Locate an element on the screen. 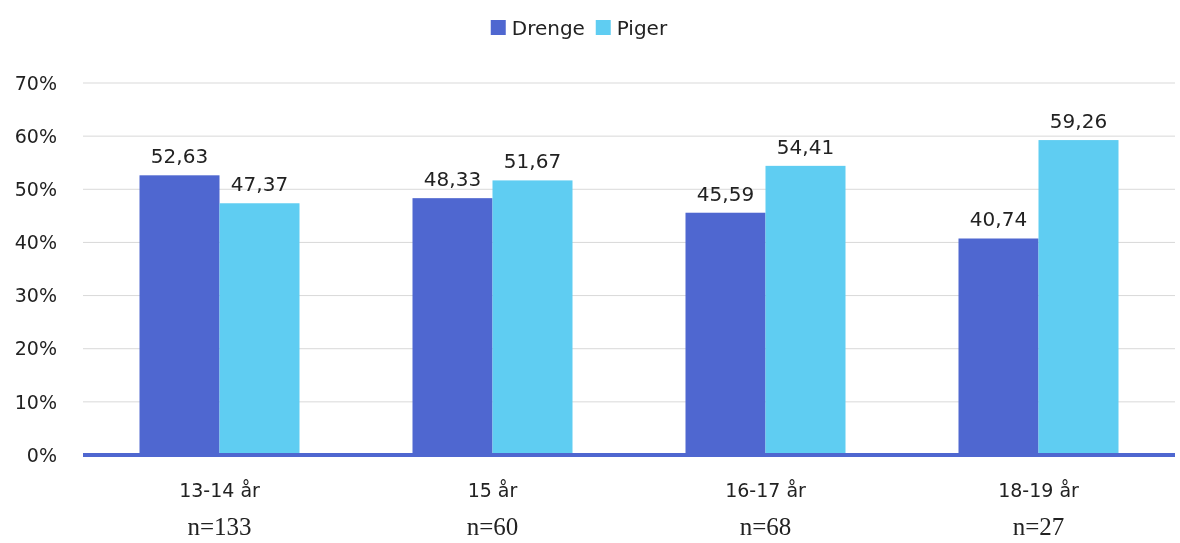  text: n=133 is located at coordinates (219, 526).